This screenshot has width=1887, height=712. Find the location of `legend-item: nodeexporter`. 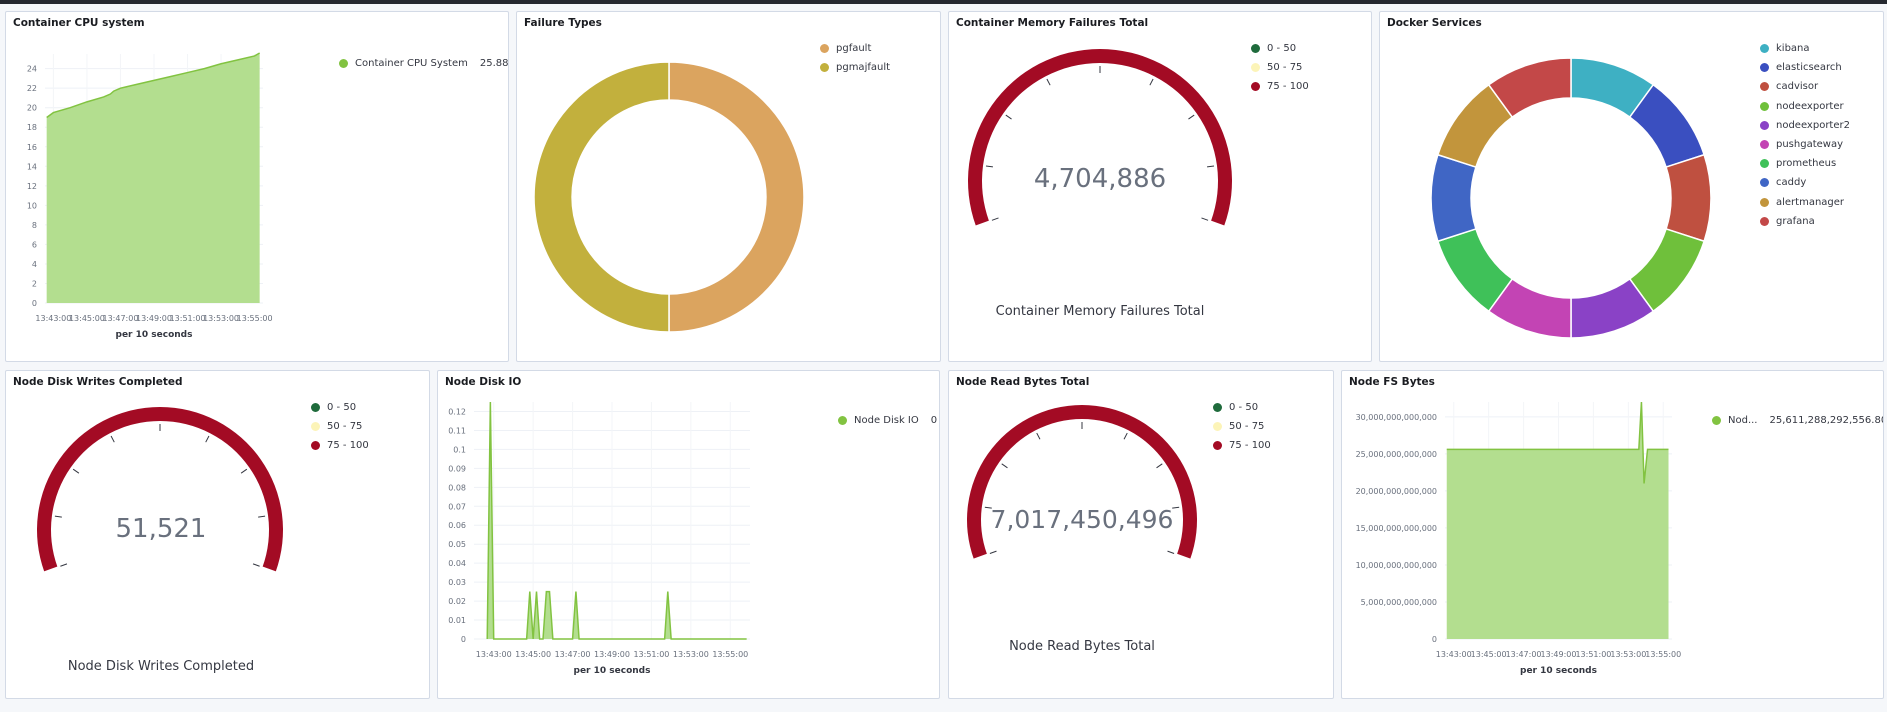

legend-item: nodeexporter is located at coordinates (1805, 106).